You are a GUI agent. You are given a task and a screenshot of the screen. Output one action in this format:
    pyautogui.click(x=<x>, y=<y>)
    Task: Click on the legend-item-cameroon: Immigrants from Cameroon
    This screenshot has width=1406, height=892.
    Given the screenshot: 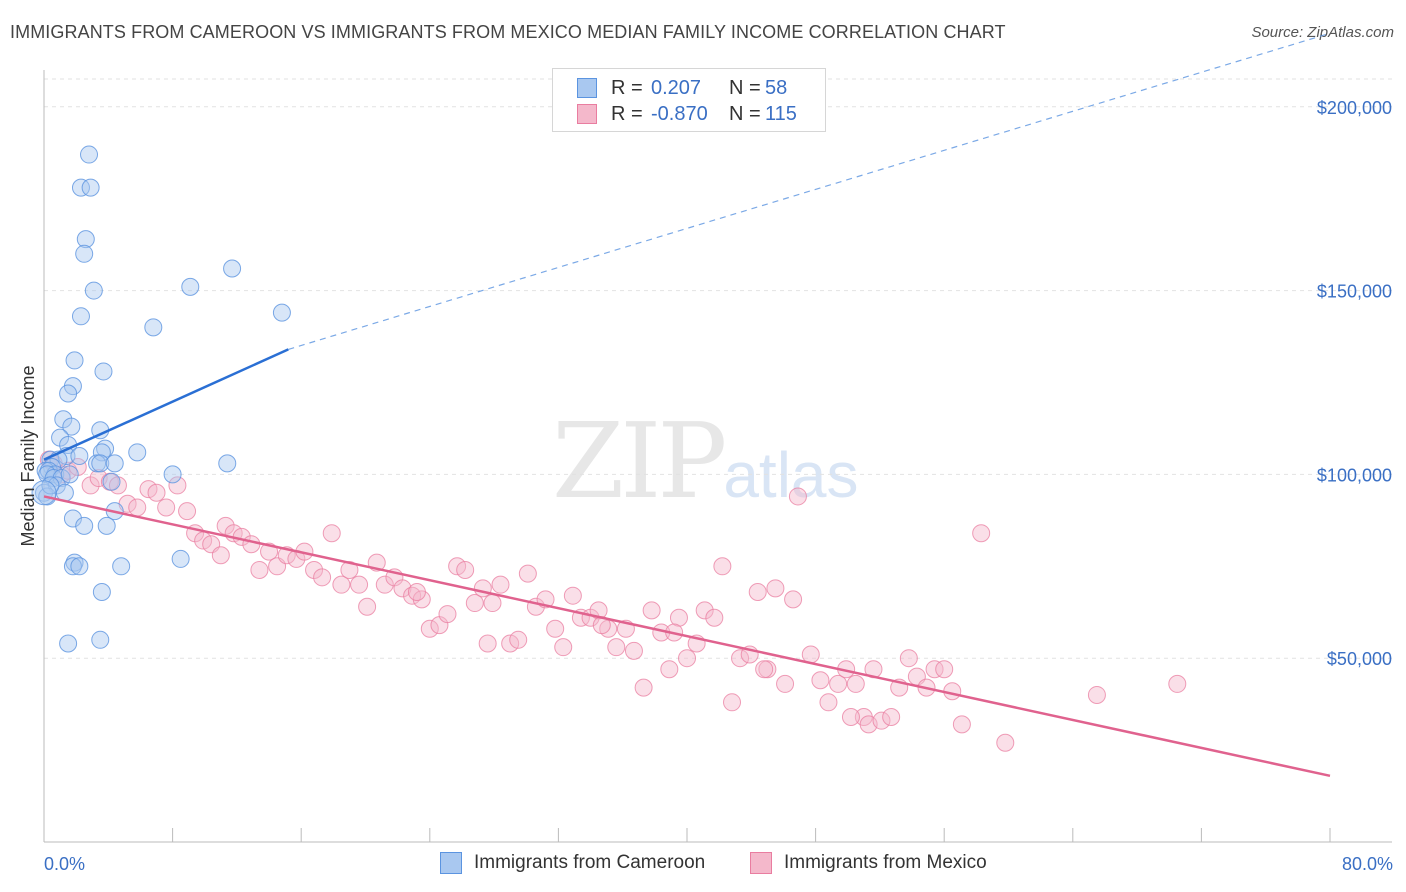 What is the action you would take?
    pyautogui.click(x=572, y=863)
    